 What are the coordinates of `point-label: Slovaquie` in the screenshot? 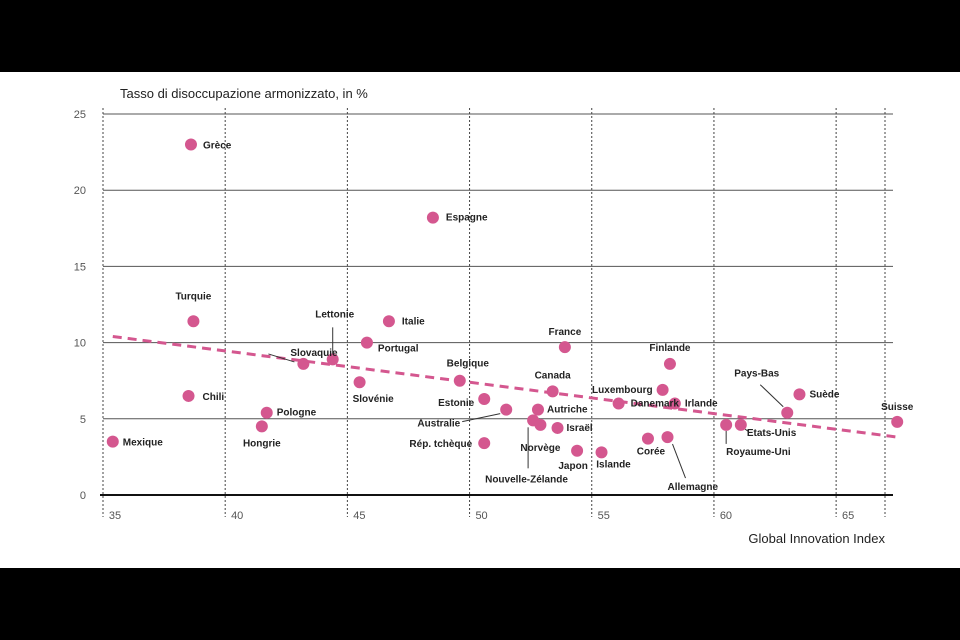 It's located at (314, 353).